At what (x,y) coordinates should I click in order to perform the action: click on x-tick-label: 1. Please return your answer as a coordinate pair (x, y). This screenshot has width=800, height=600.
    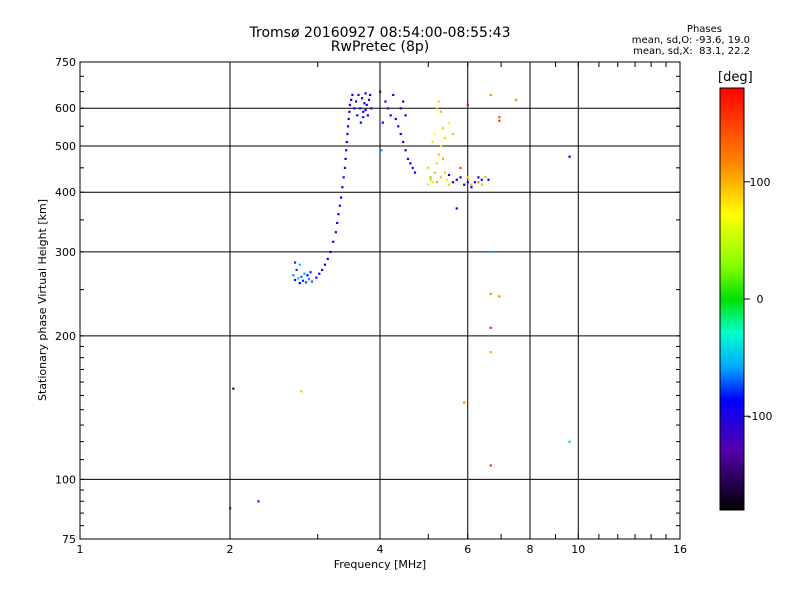
    Looking at the image, I should click on (80, 549).